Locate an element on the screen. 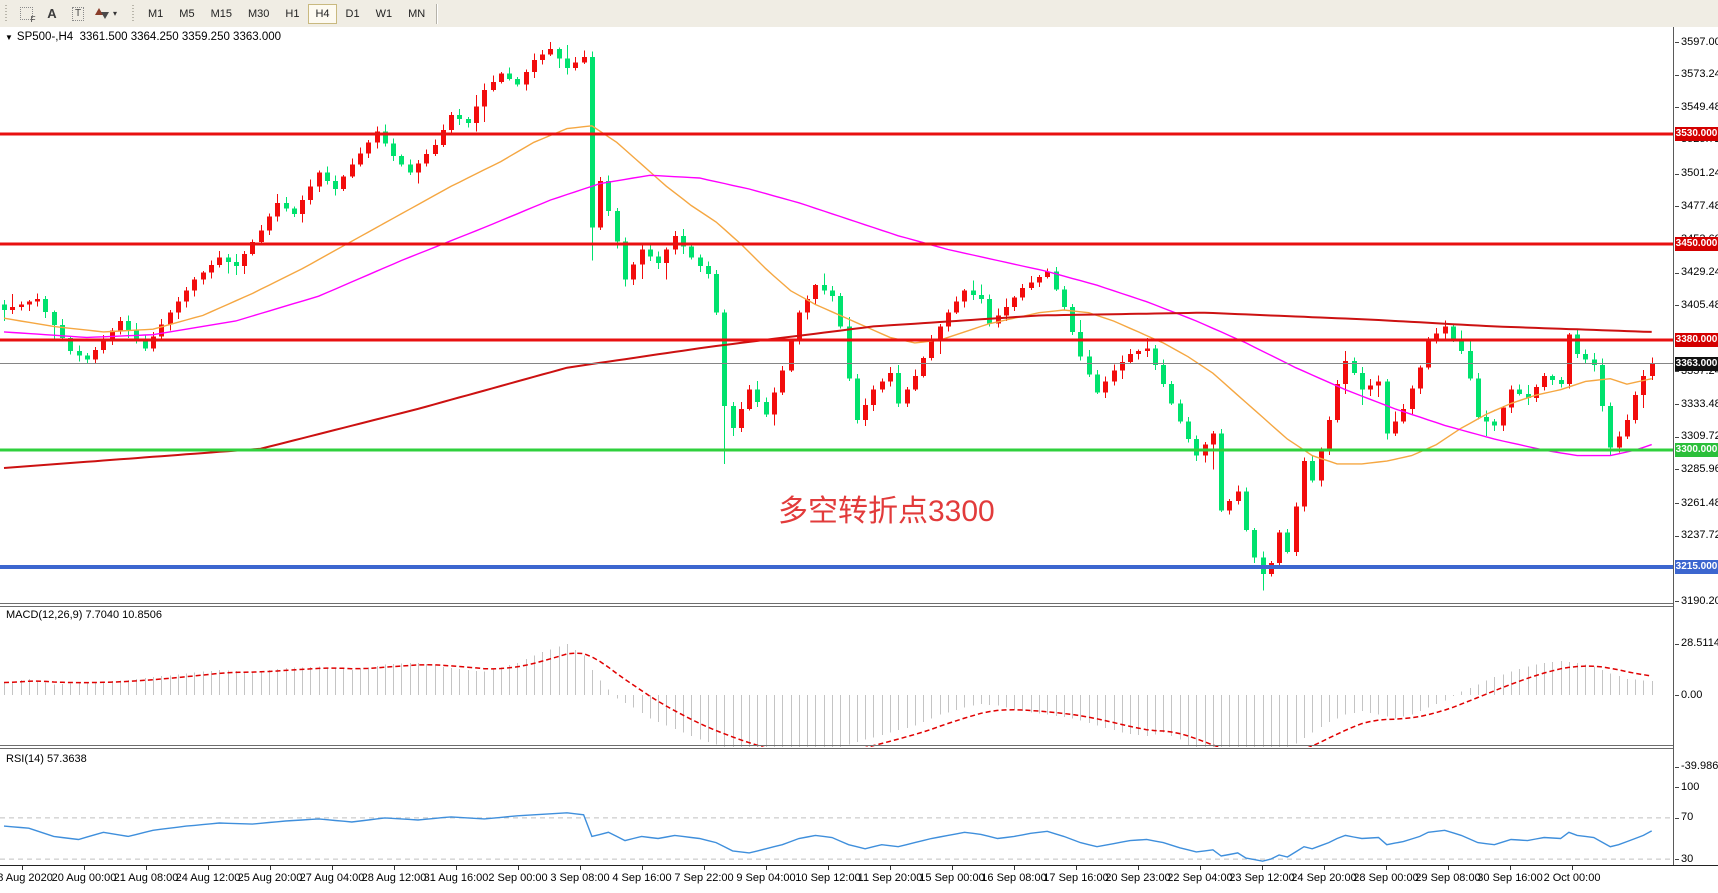 The width and height of the screenshot is (1718, 893). timeframe-button-mn: MN is located at coordinates (416, 14).